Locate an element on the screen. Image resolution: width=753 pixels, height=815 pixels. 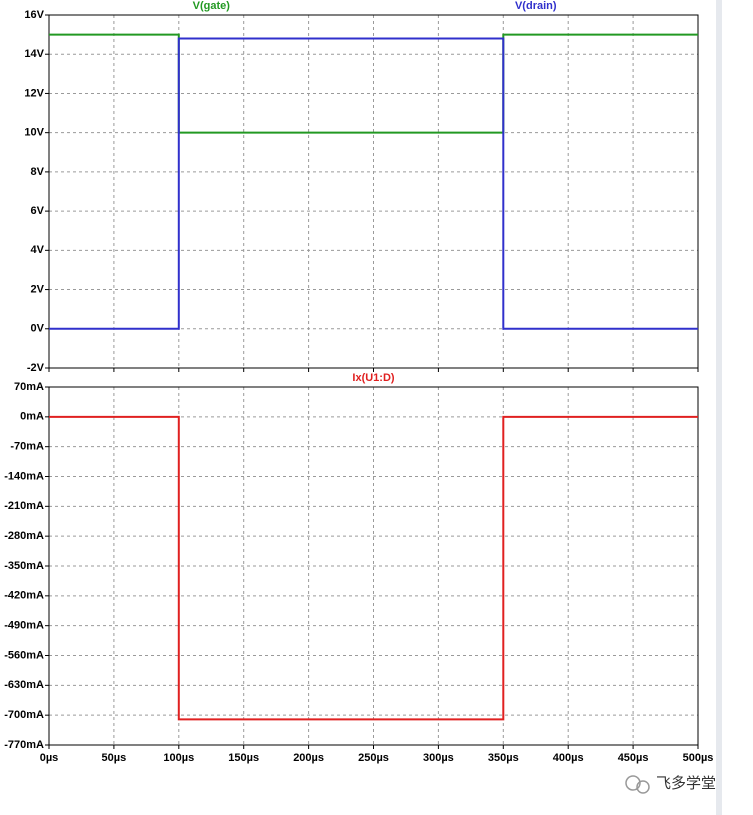
y-tick-label: 14V is located at coordinates (34, 54).